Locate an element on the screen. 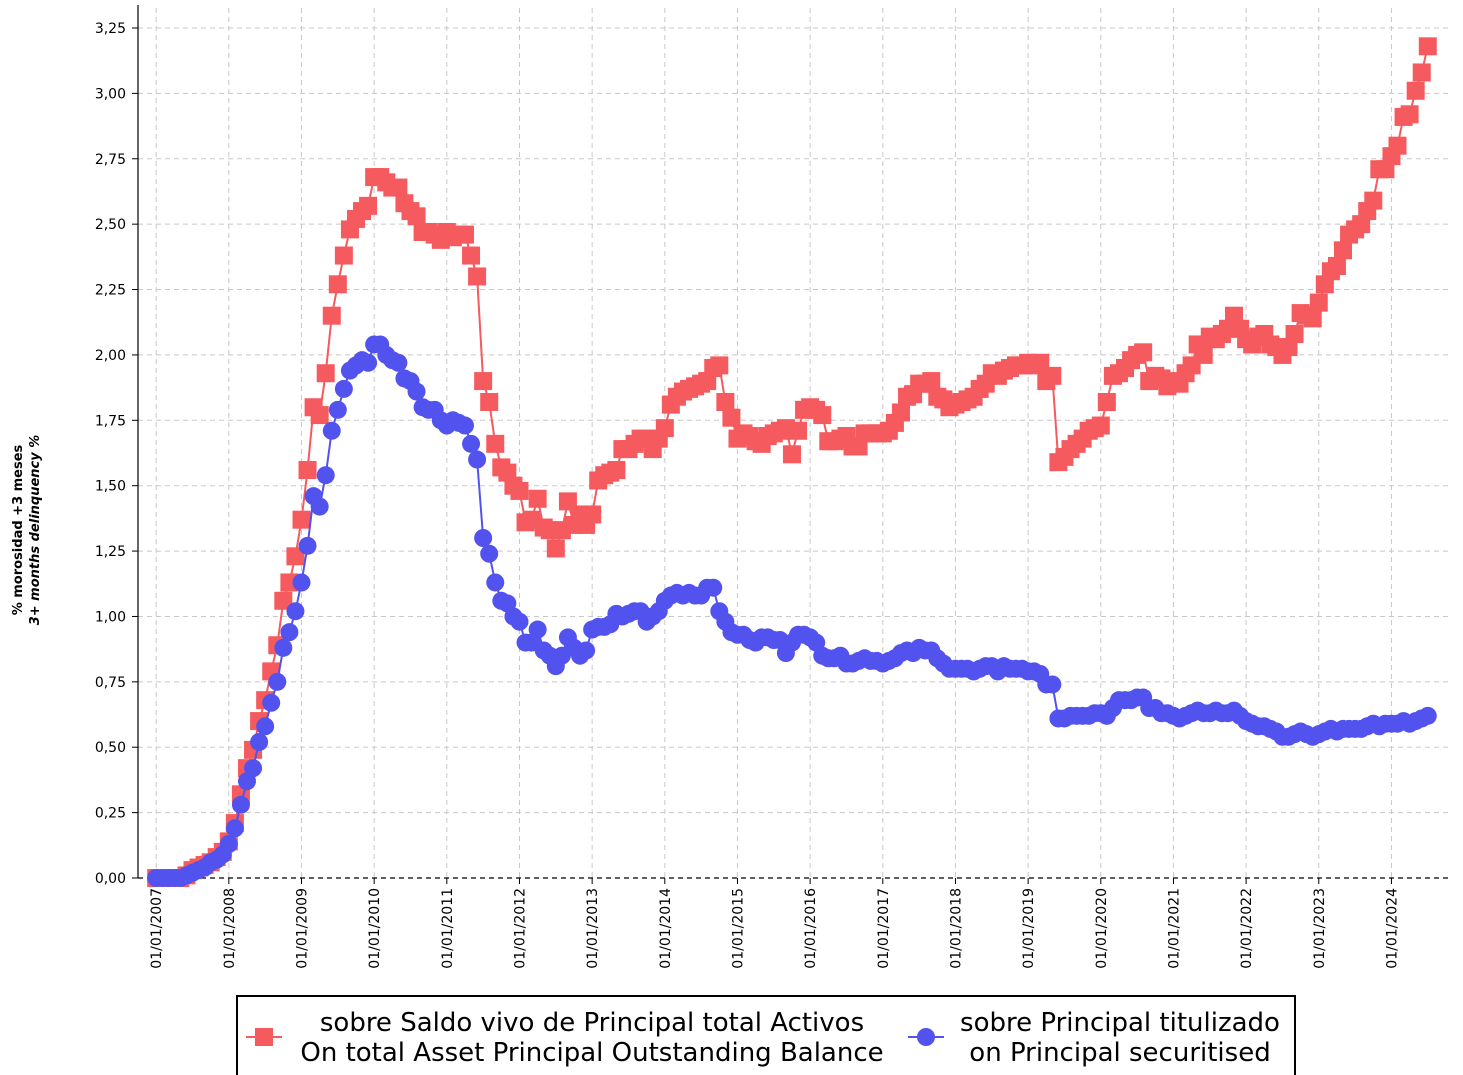 Image resolution: width=1463 pixels, height=1075 pixels. x-tick-label: 01/01/2022 is located at coordinates (1247, 928).